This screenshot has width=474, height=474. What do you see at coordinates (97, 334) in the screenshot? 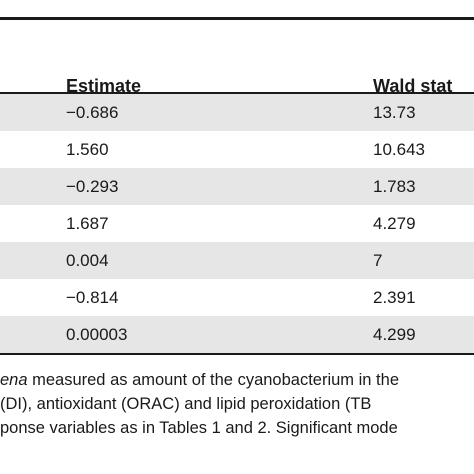
I see `estimate-cell: 0.00003` at bounding box center [97, 334].